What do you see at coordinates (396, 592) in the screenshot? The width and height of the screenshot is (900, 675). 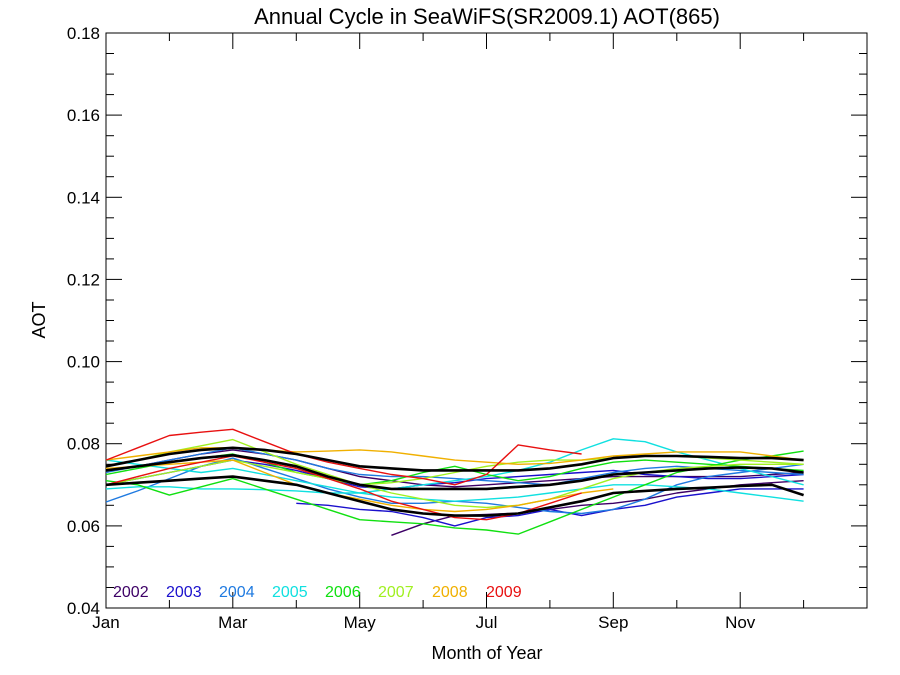 I see `legend-item-2007: 2007` at bounding box center [396, 592].